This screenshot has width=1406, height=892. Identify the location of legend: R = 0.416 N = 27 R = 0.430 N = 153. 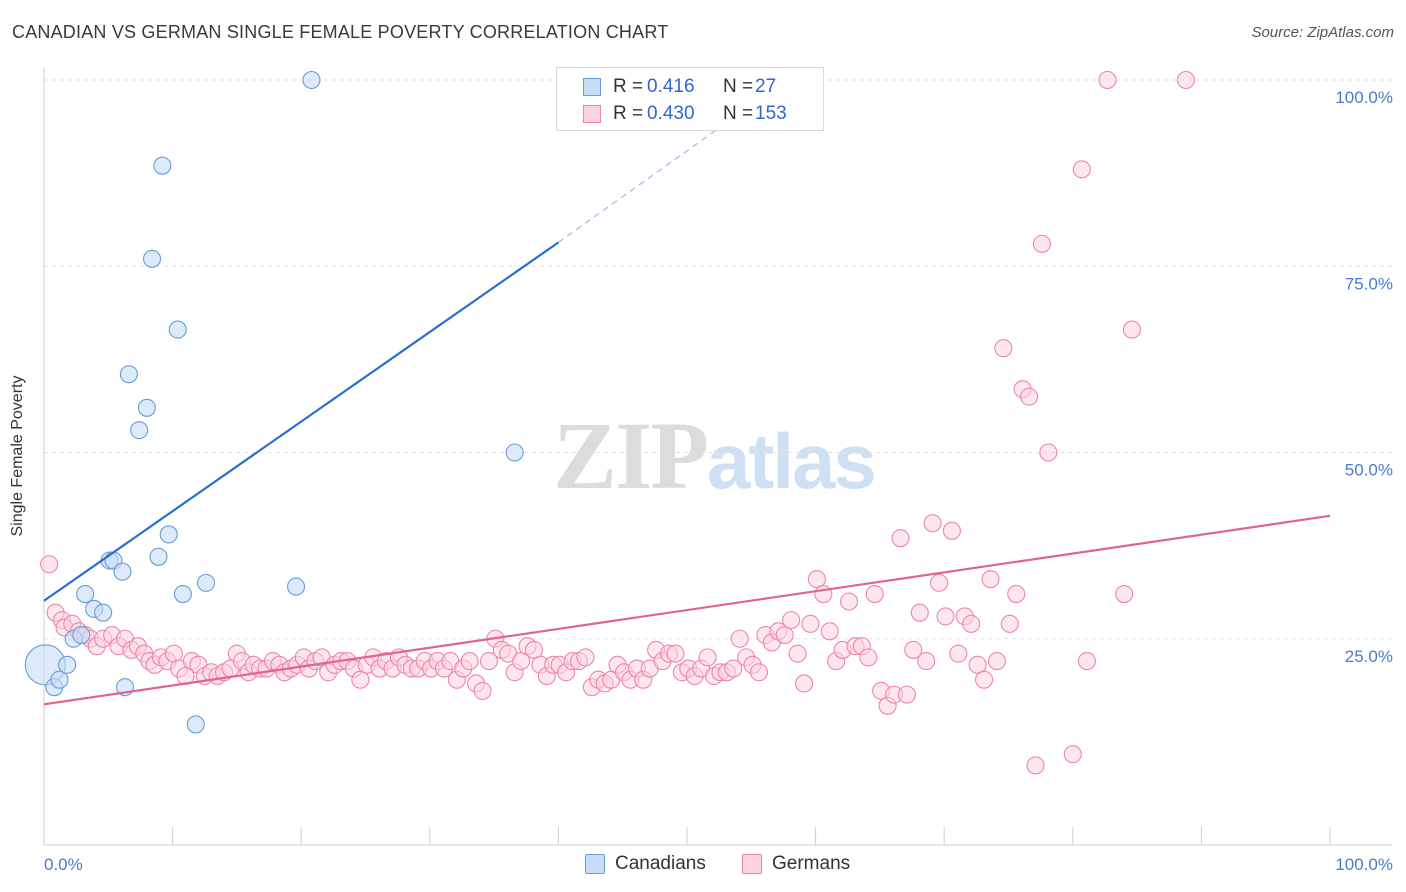
(690, 99).